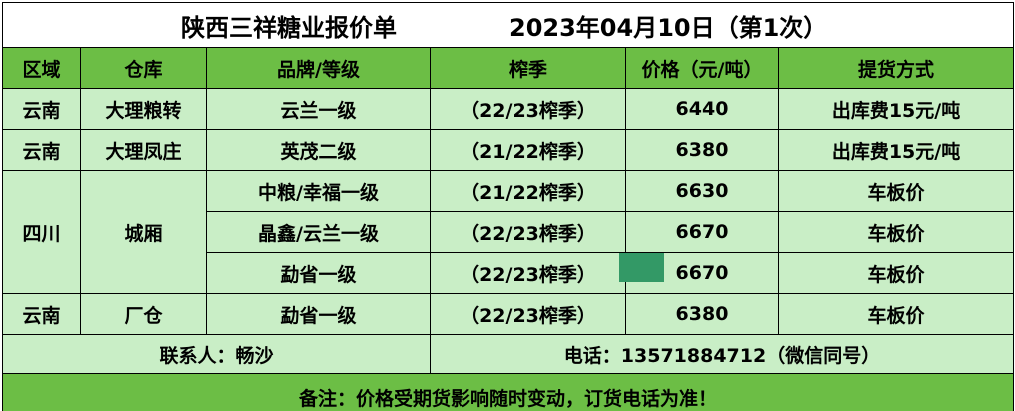 This screenshot has height=411, width=1015. Describe the element at coordinates (41, 68) in the screenshot. I see `header-region: 区域` at that location.